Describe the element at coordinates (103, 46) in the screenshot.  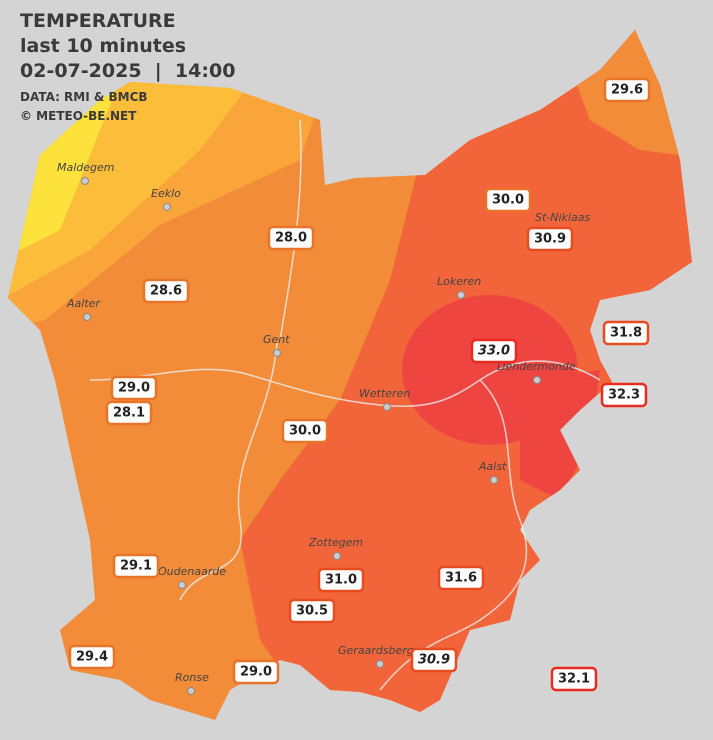
I see `period: last 10 minutes` at that location.